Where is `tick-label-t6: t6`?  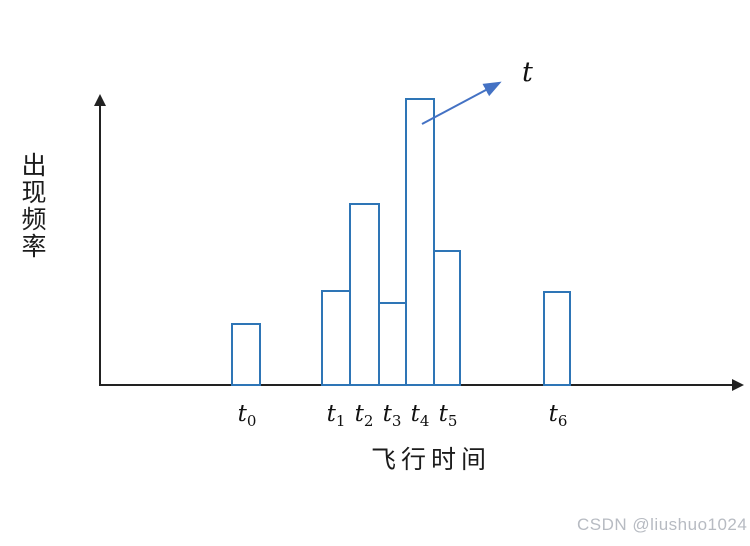
tick-label-t6: t6 is located at coordinates (558, 415).